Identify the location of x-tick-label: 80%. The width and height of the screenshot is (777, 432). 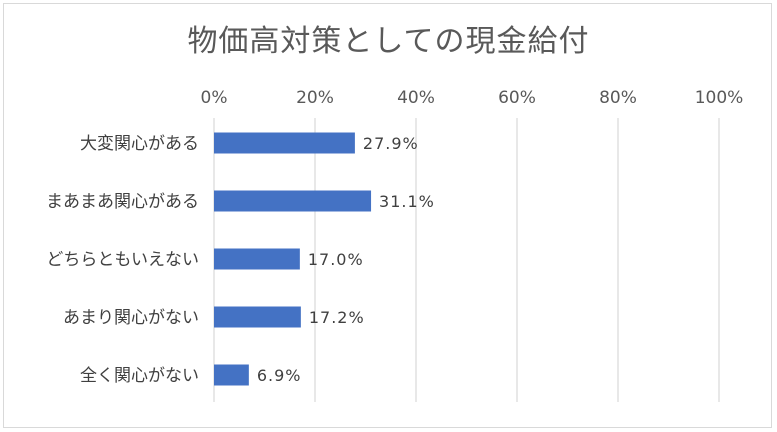
(618, 98).